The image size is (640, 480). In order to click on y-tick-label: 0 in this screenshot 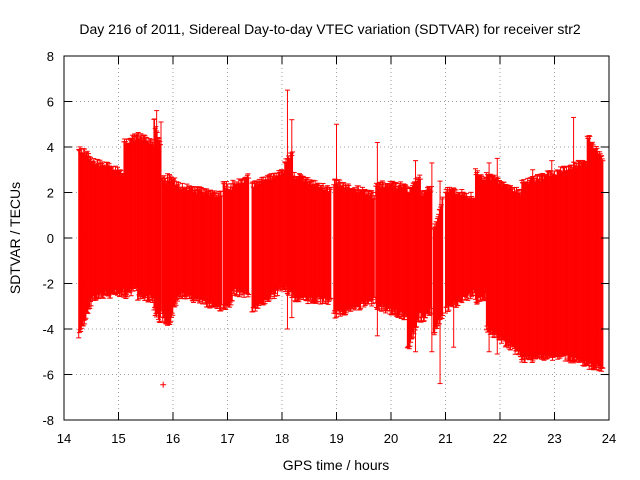, I will do `click(50, 238)`.